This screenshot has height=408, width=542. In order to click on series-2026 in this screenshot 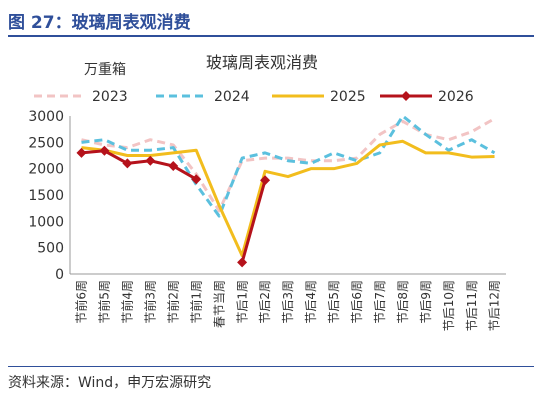, I will do `click(173, 206)`.